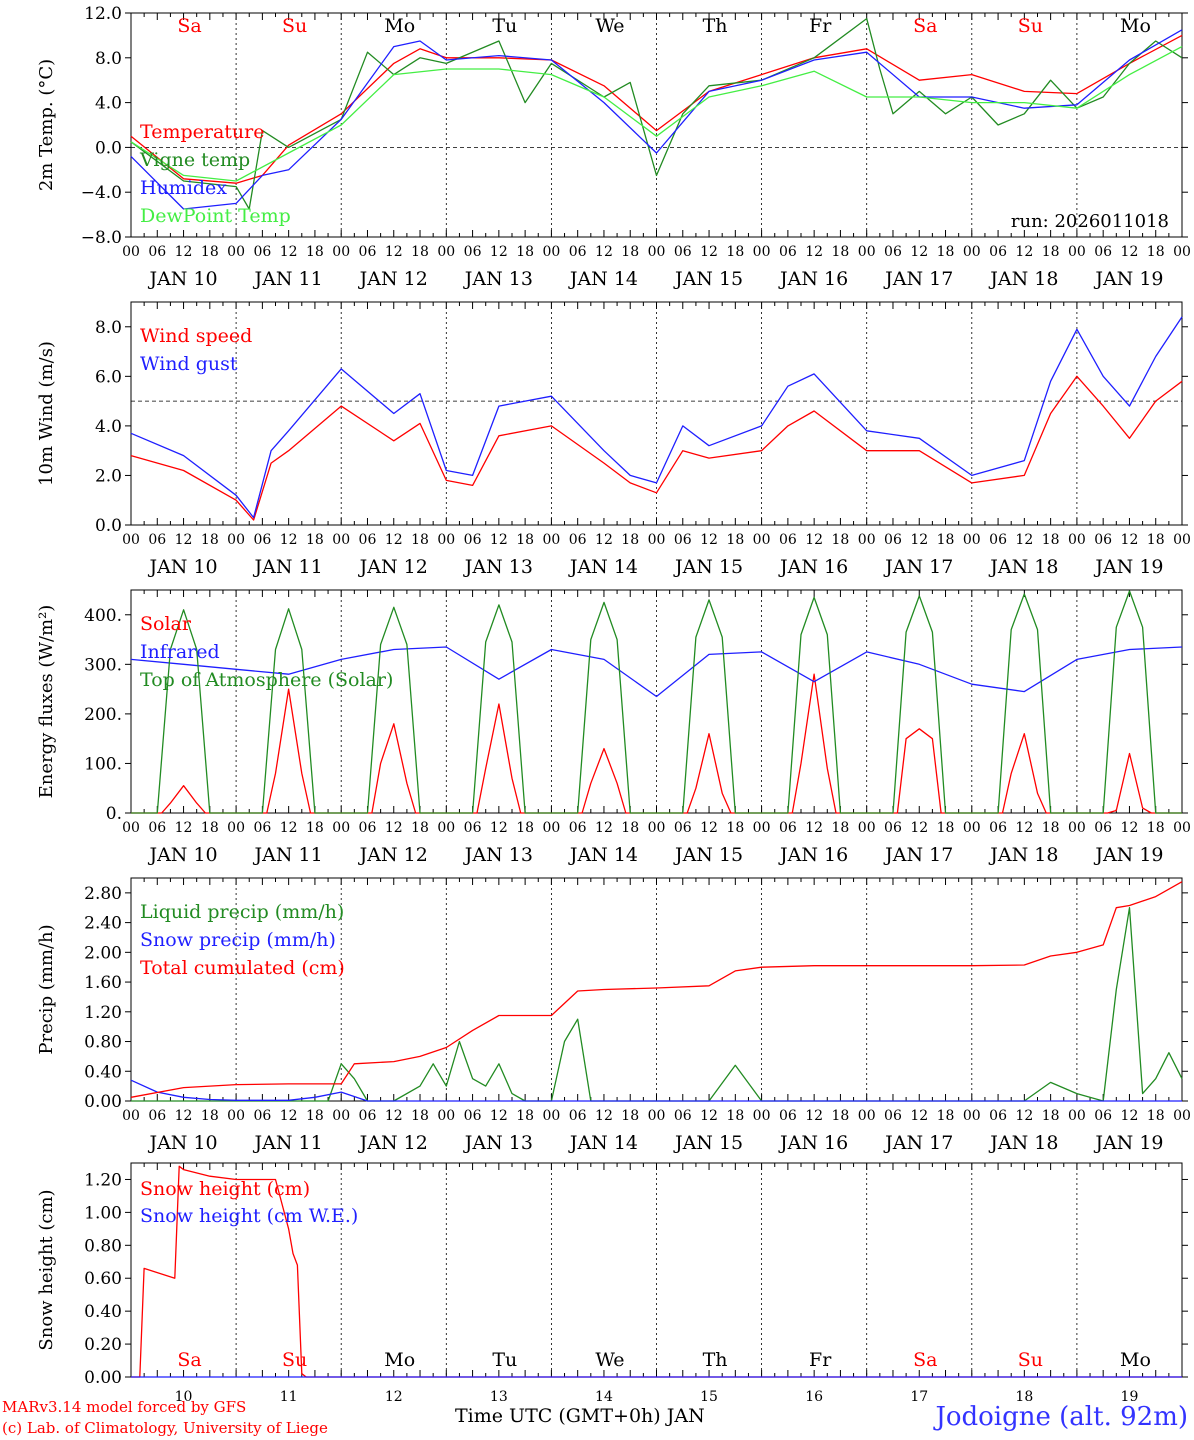 The image size is (1194, 1440). What do you see at coordinates (103, 616) in the screenshot?
I see `y-tick-label: 400.` at bounding box center [103, 616].